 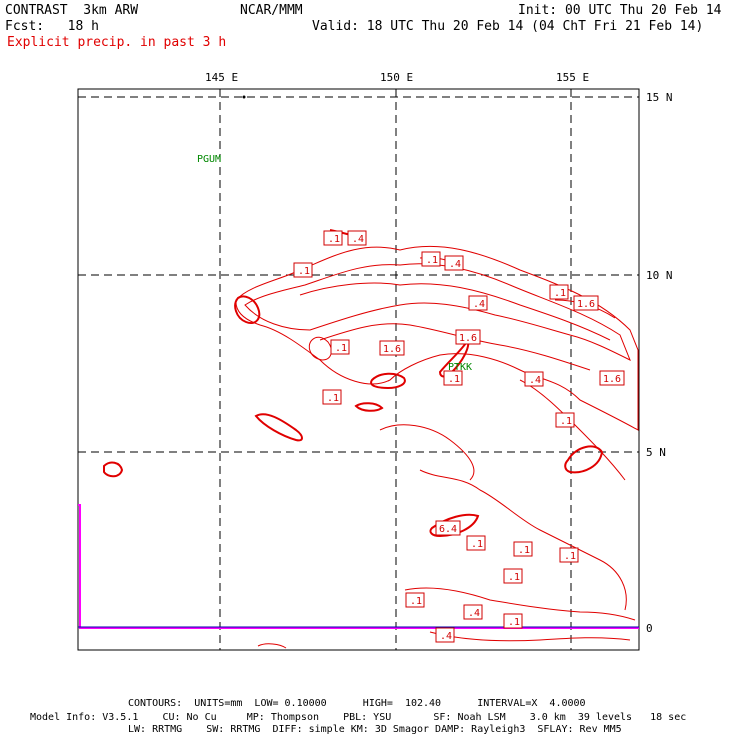 I want to click on organization-label: NCAR/MMM, so click(x=271, y=10).